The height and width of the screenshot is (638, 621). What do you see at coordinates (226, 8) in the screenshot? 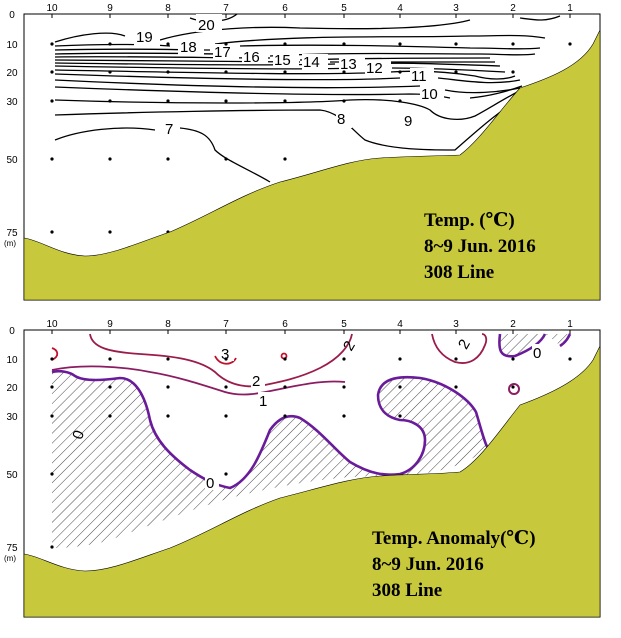
I see `station-label: 7` at bounding box center [226, 8].